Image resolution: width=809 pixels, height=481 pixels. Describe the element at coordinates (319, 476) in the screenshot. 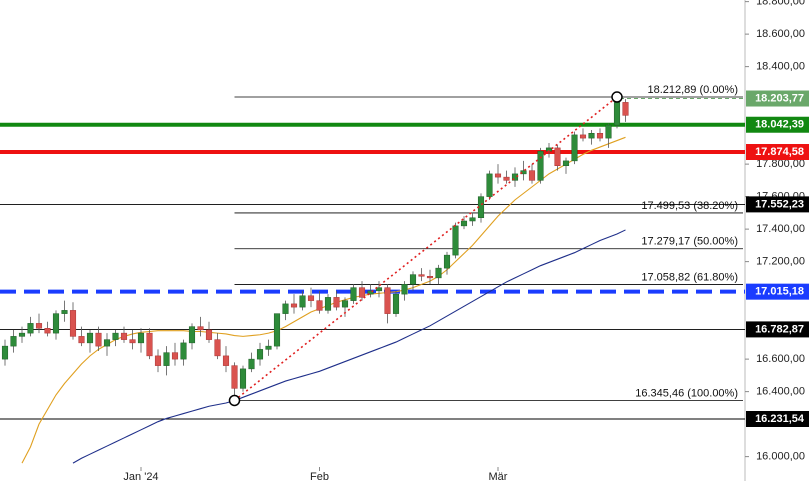

I see `x-tick-label: Feb` at that location.